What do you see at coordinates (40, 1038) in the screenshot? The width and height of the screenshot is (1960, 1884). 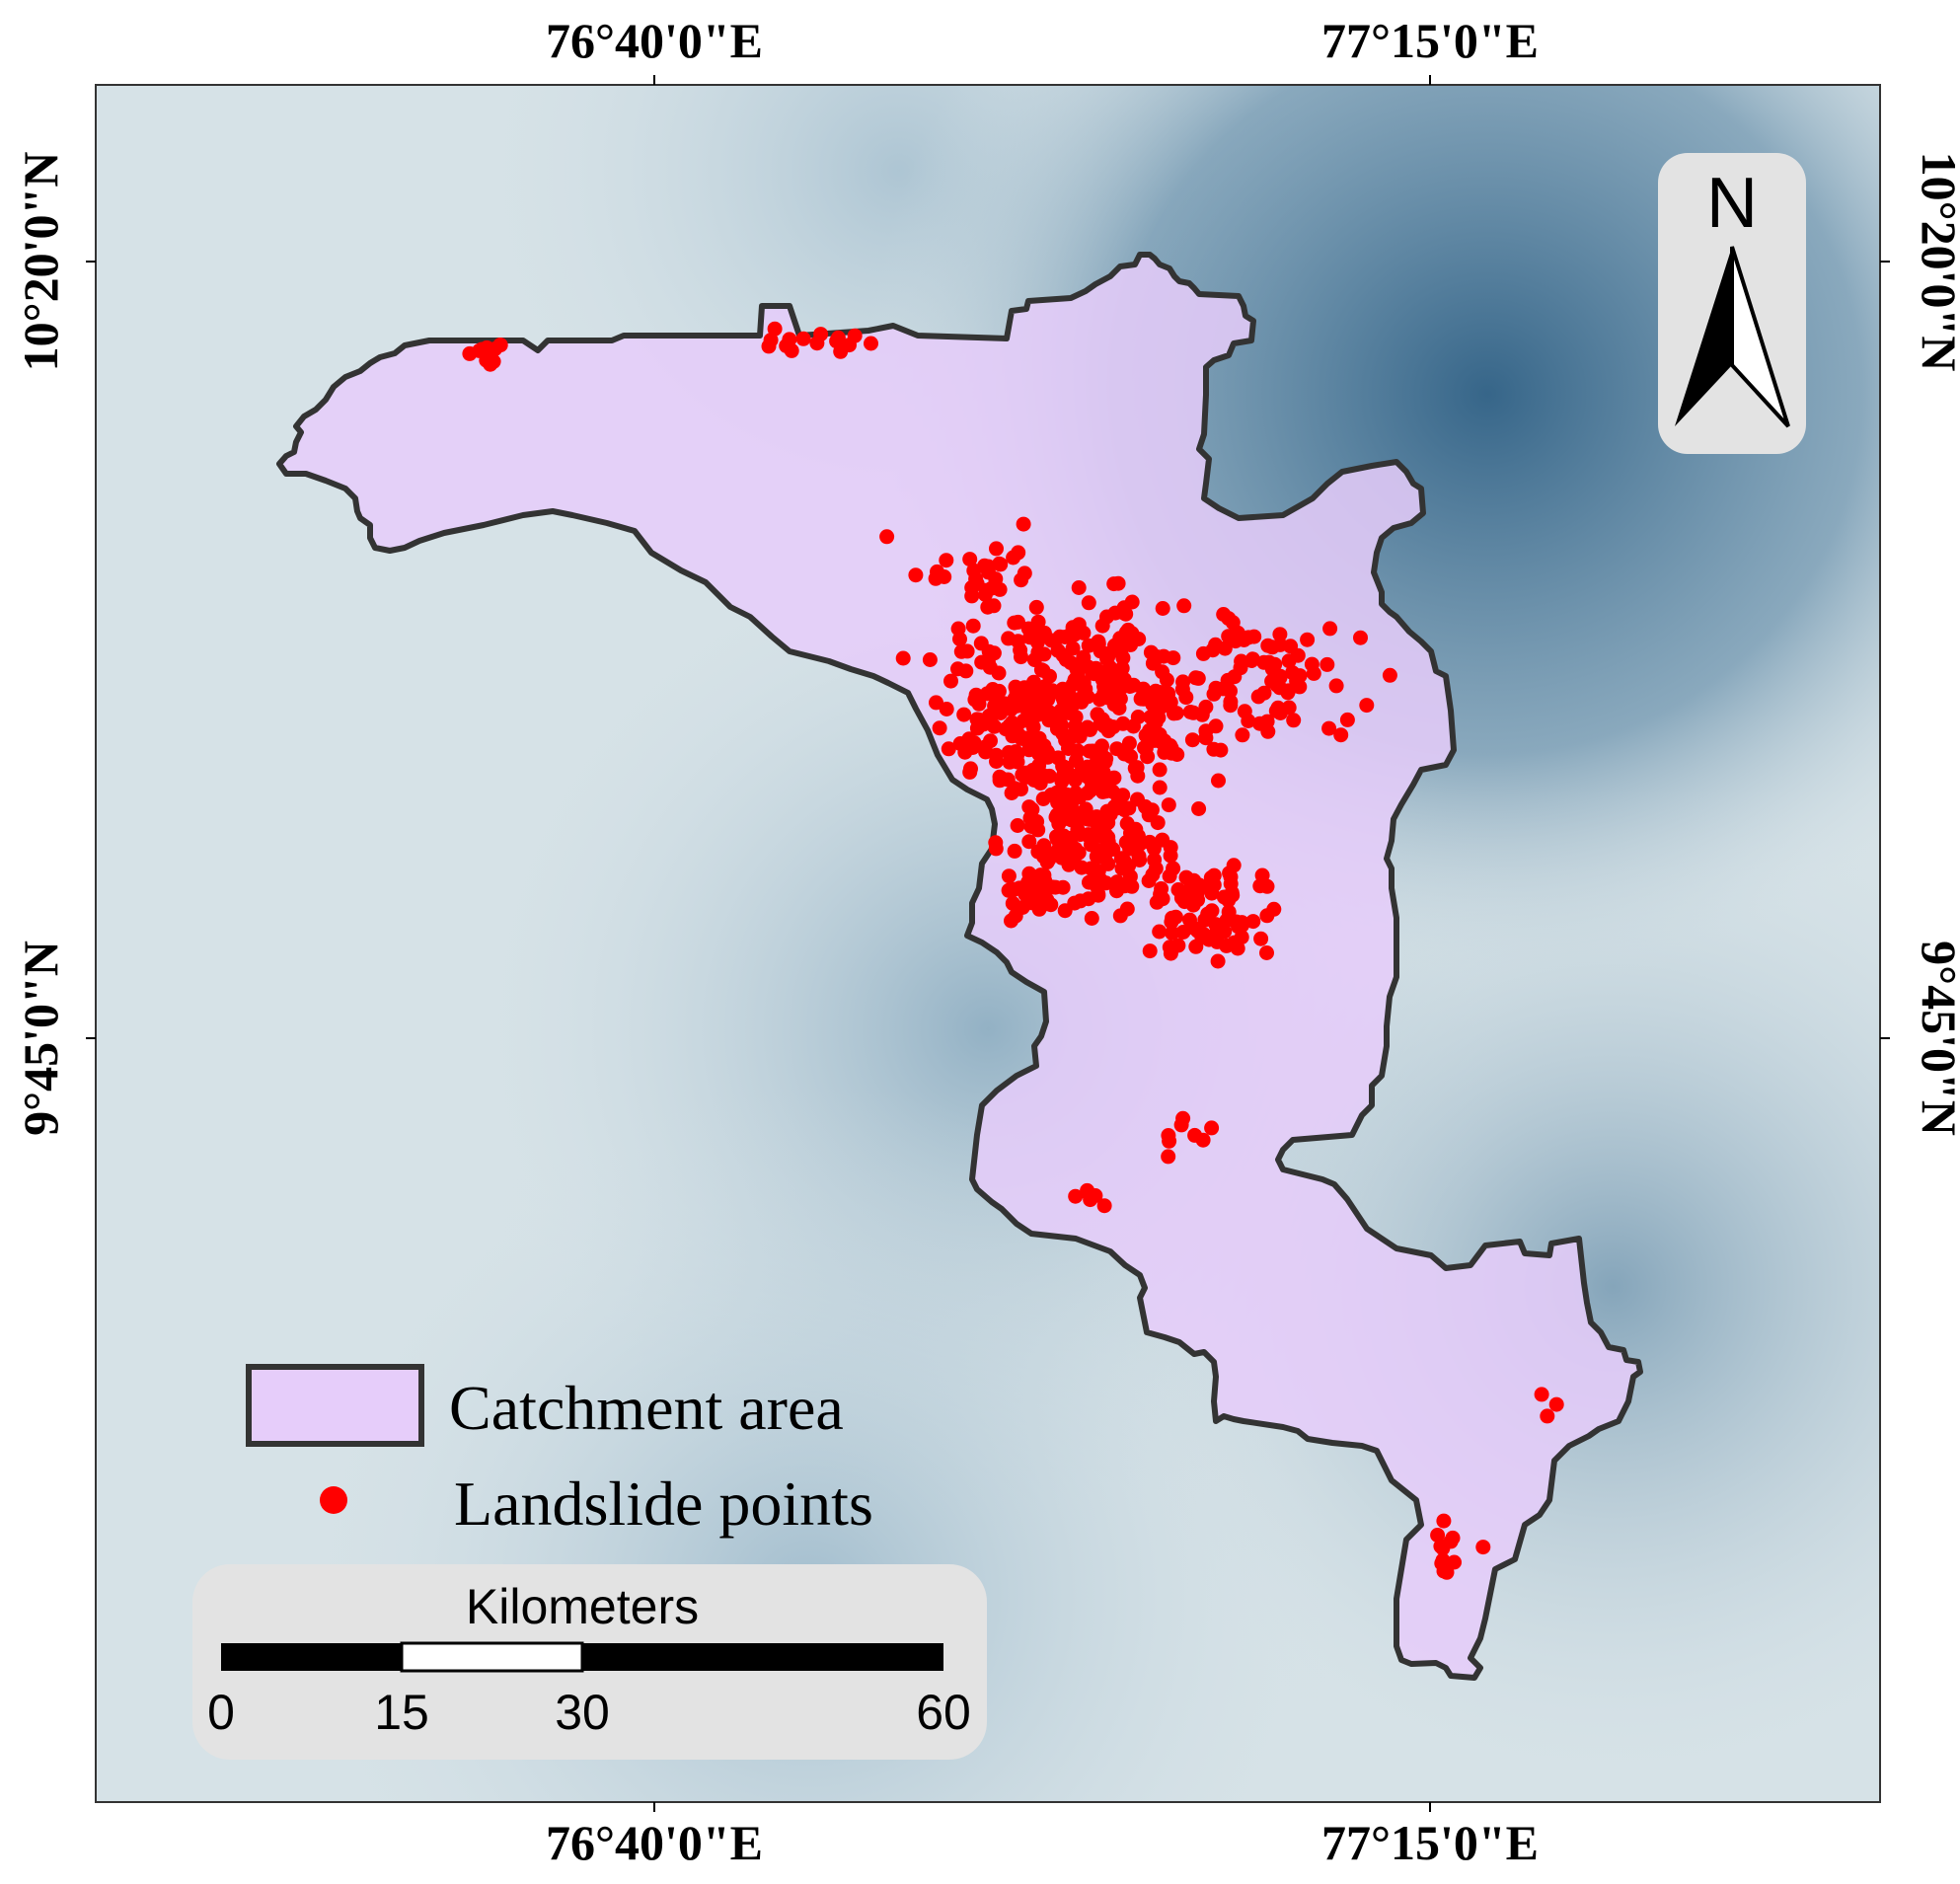 I see `left-lat-label-2: 9°45'0"N` at bounding box center [40, 1038].